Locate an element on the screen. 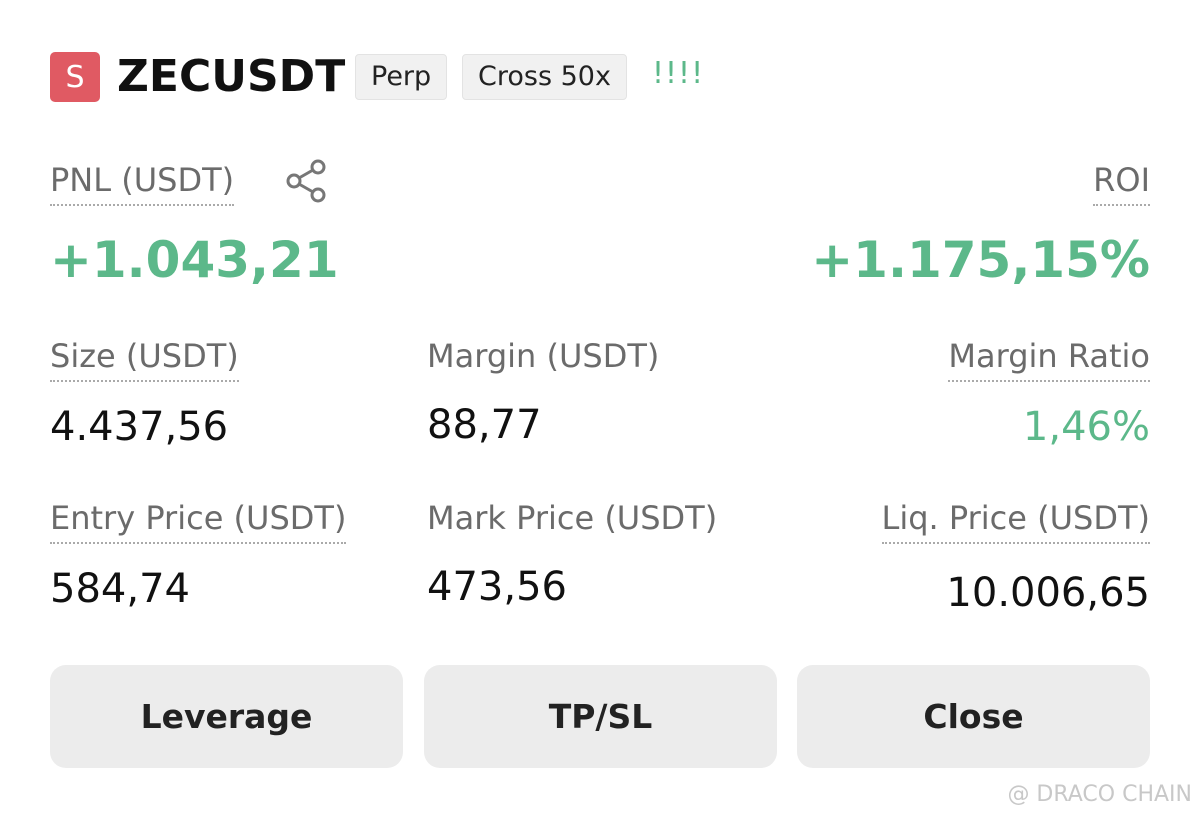 The image size is (1200, 820). tag: Perp is located at coordinates (401, 77).